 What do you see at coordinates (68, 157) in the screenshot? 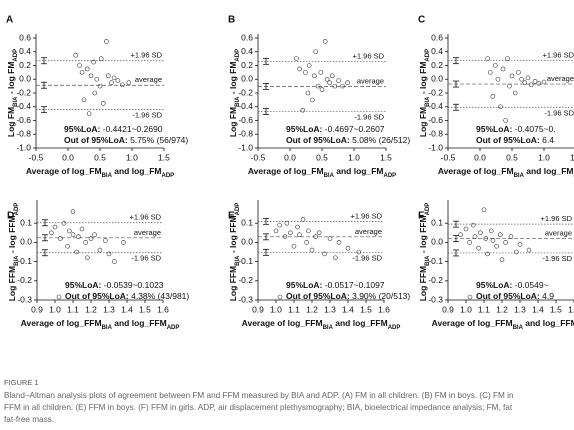
I see `x-tick-label: 0.0` at bounding box center [68, 157].